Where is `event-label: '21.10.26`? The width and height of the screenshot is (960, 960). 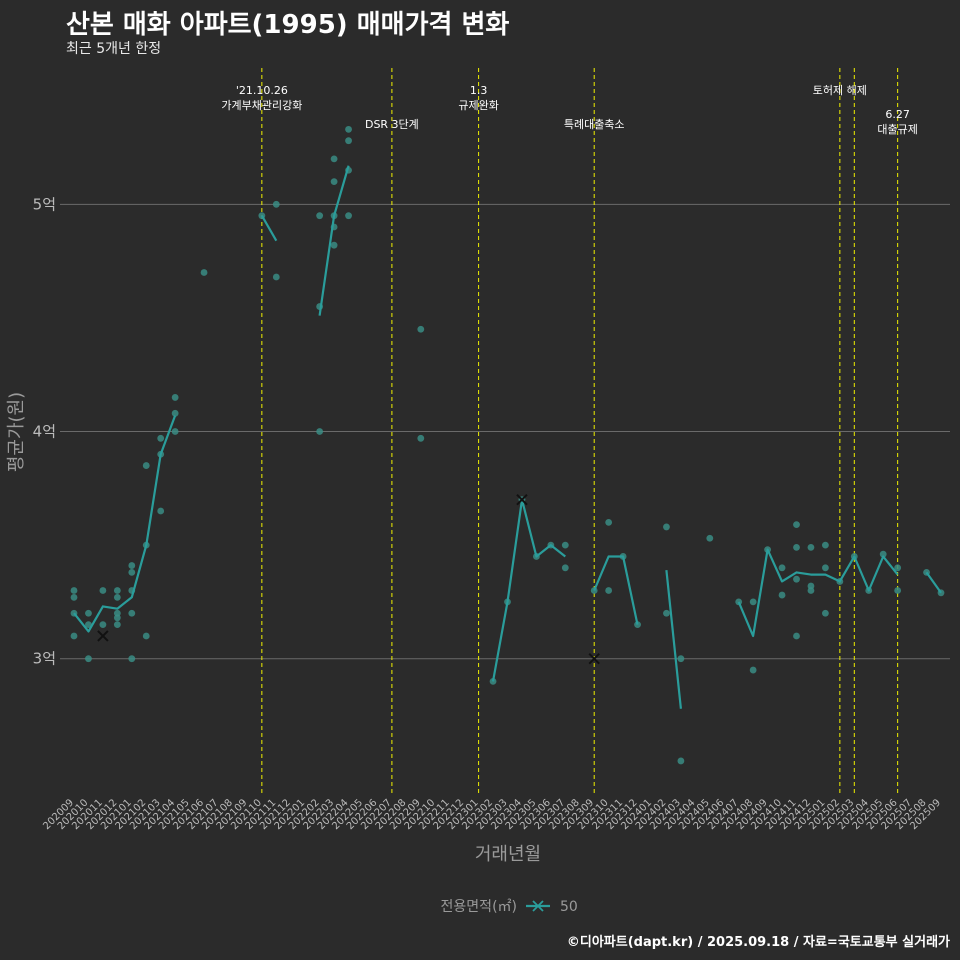 event-label: '21.10.26 is located at coordinates (262, 90).